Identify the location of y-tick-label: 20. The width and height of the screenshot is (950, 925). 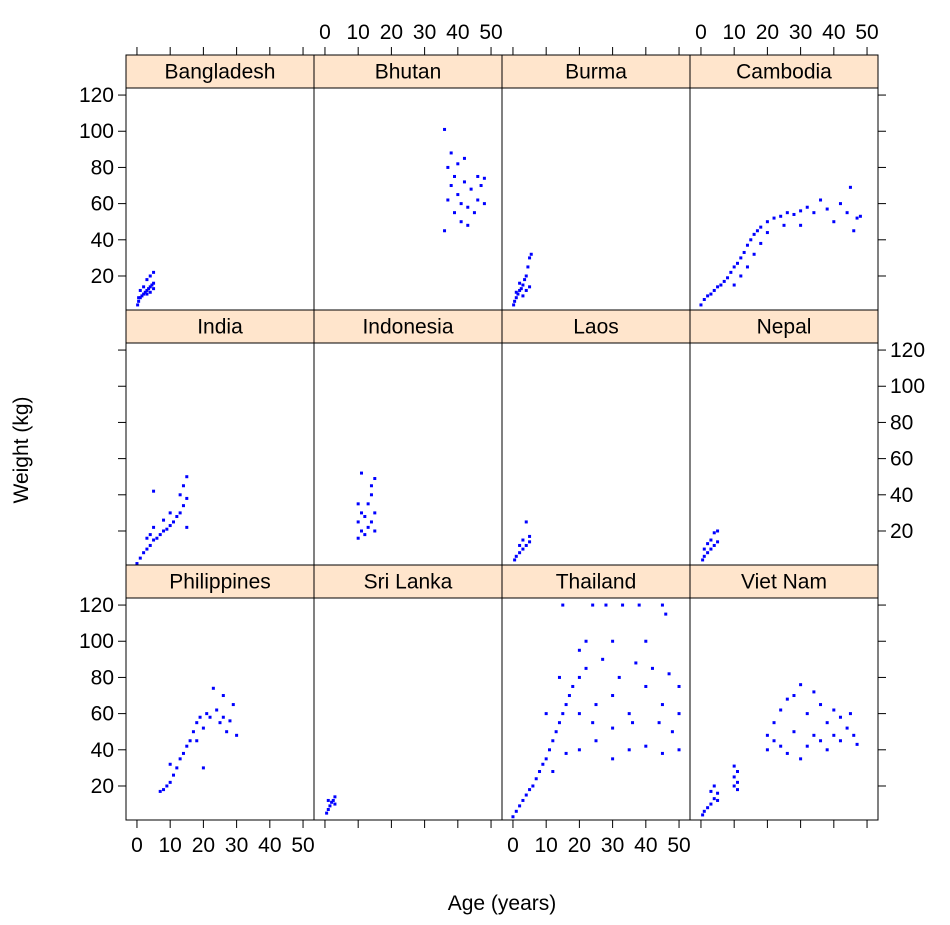
(102, 276).